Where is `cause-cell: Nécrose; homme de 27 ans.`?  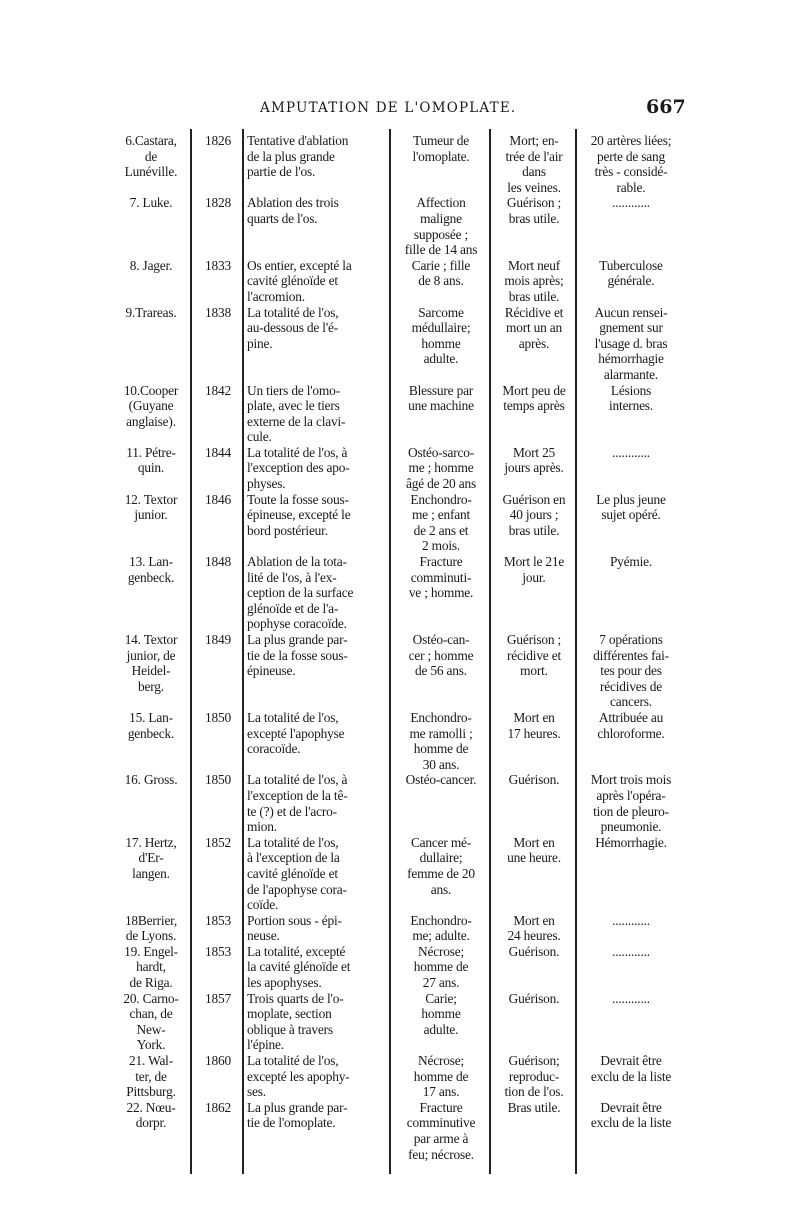
cause-cell: Nécrose; homme de 27 ans. is located at coordinates (441, 967).